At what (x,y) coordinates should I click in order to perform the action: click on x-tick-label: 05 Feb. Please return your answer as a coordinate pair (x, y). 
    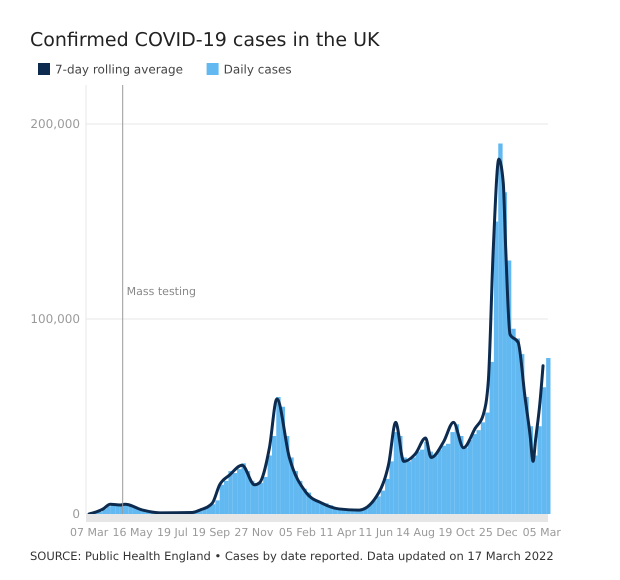
    Looking at the image, I should click on (297, 532).